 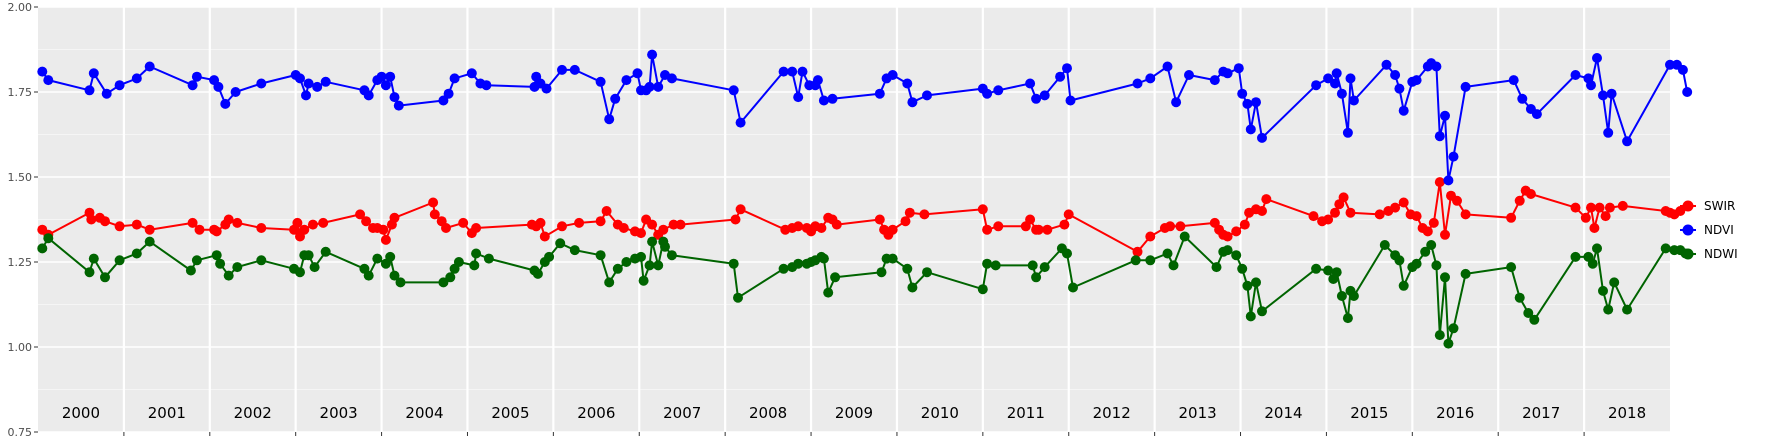 What do you see at coordinates (1112, 413) in the screenshot?
I see `year-label: 2012` at bounding box center [1112, 413].